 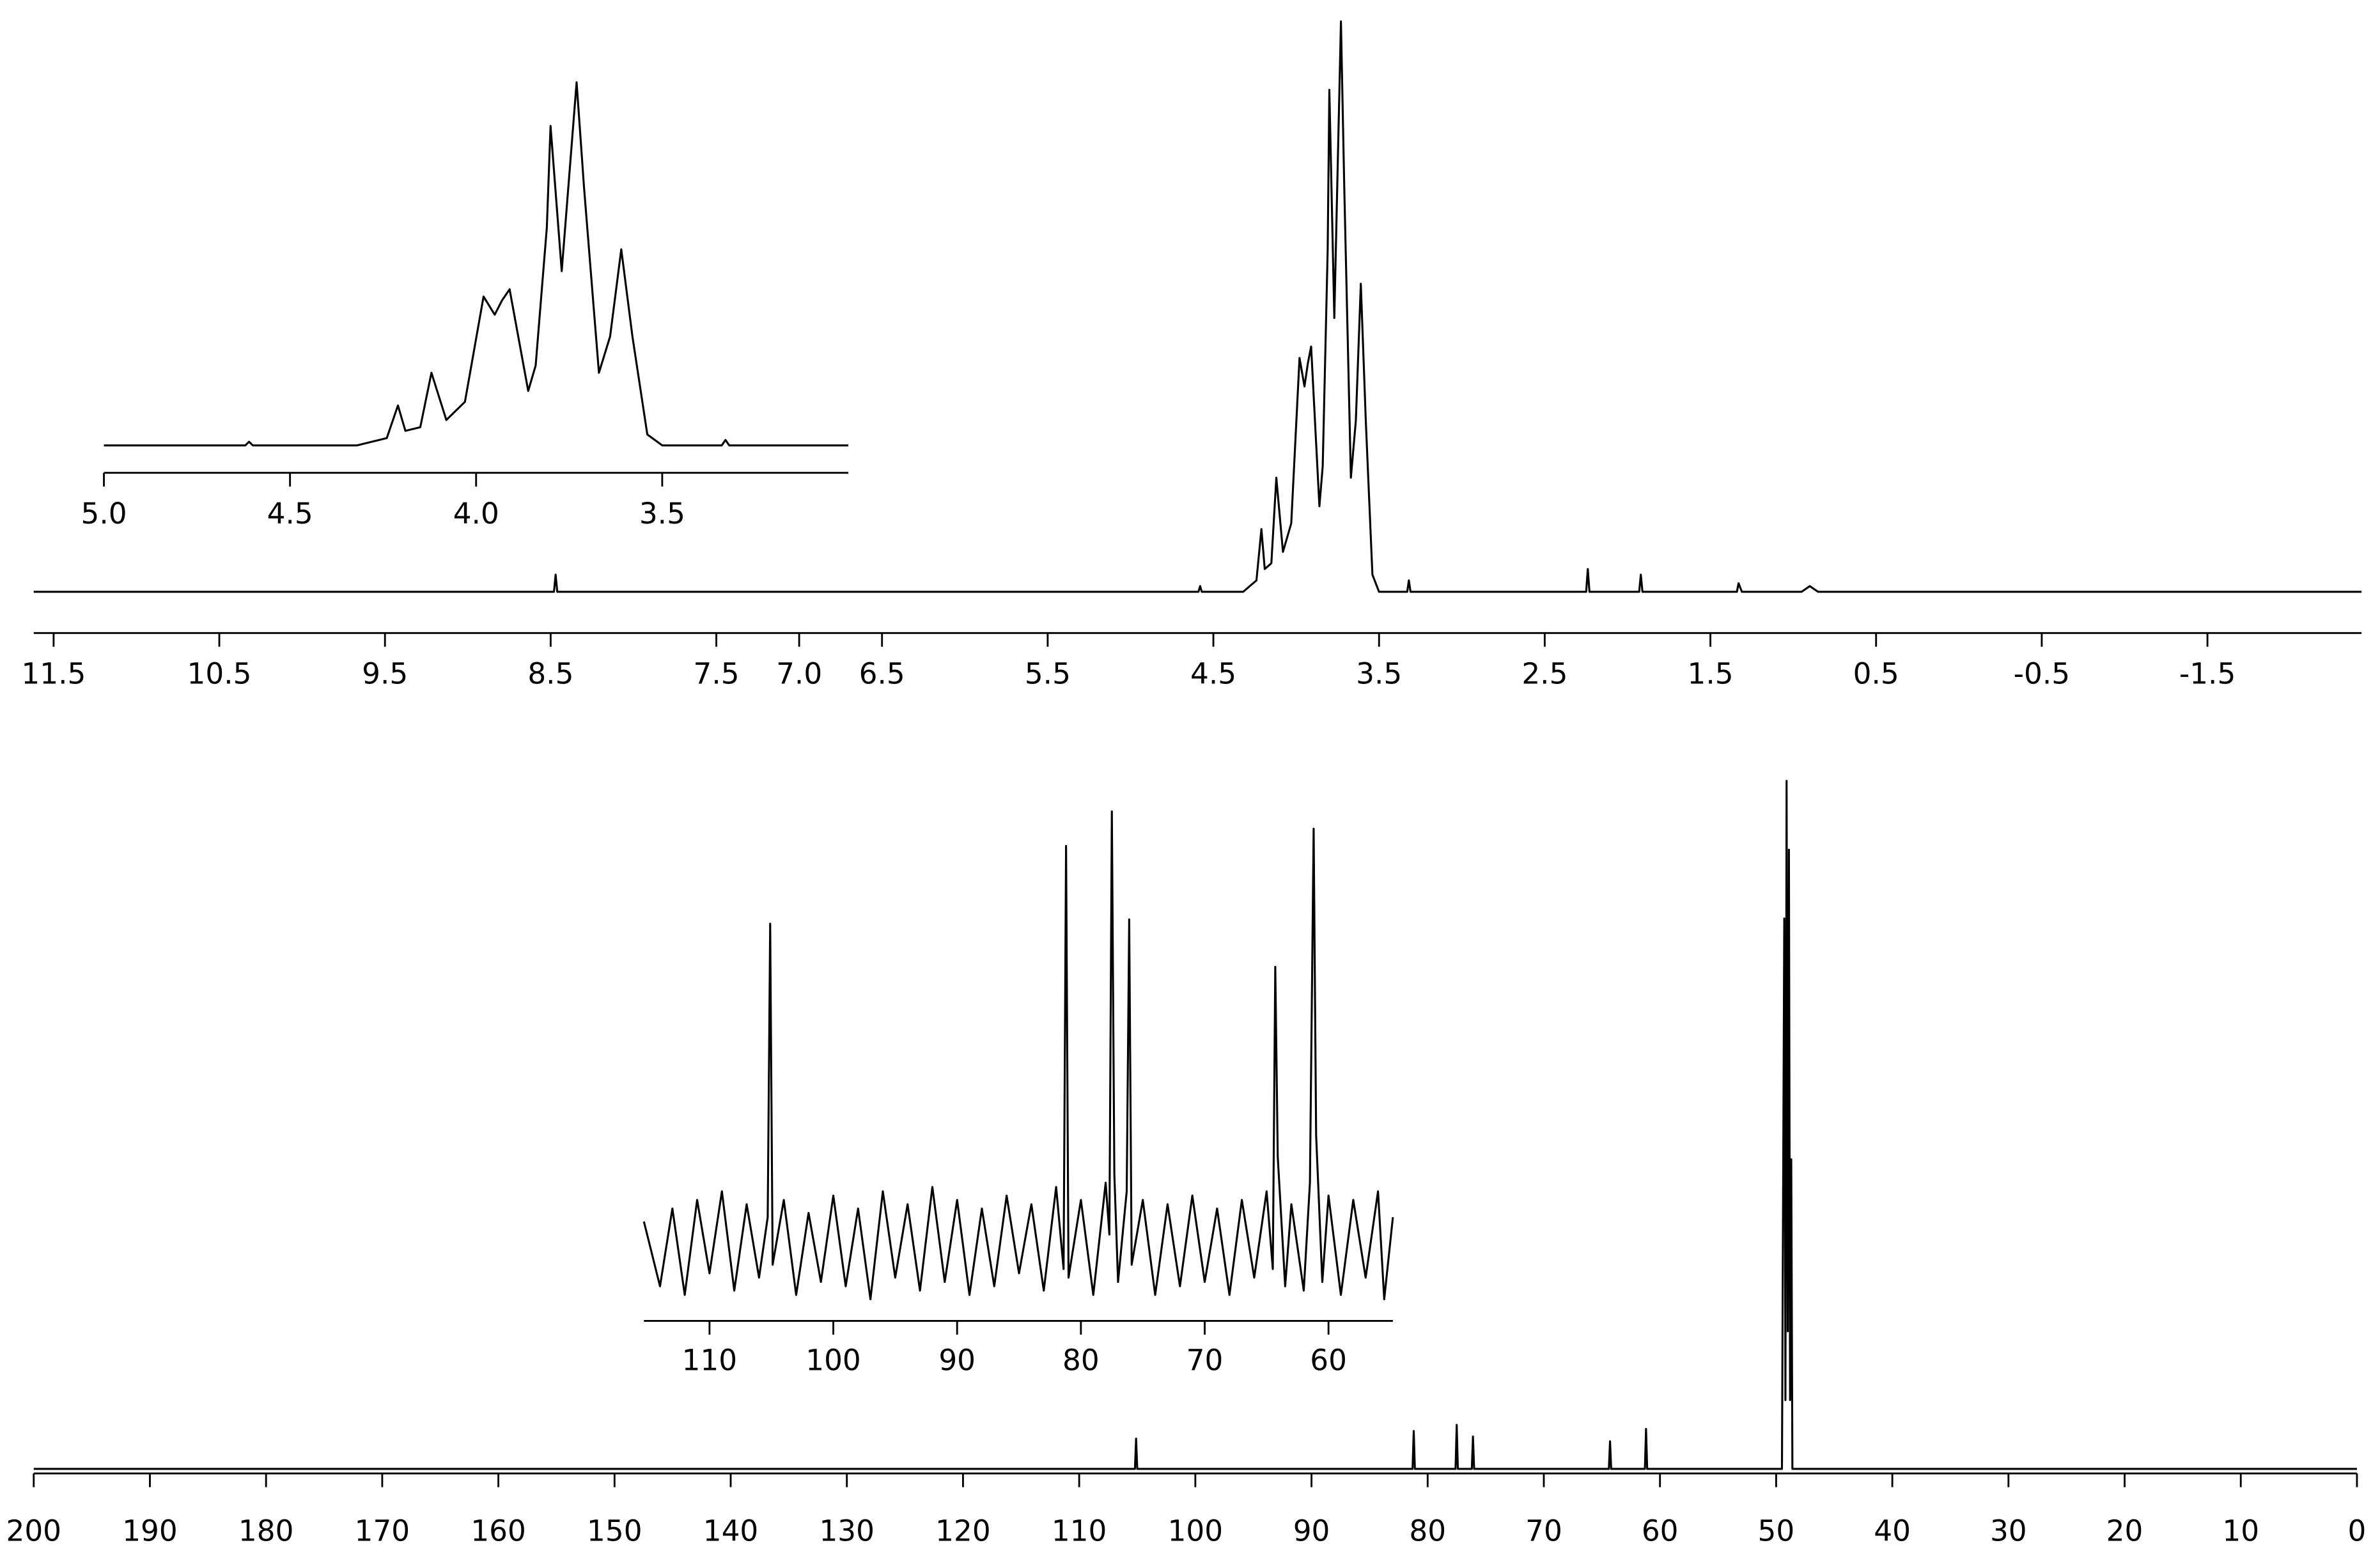 I want to click on x-tick-label: 5.5, so click(x=1048, y=674).